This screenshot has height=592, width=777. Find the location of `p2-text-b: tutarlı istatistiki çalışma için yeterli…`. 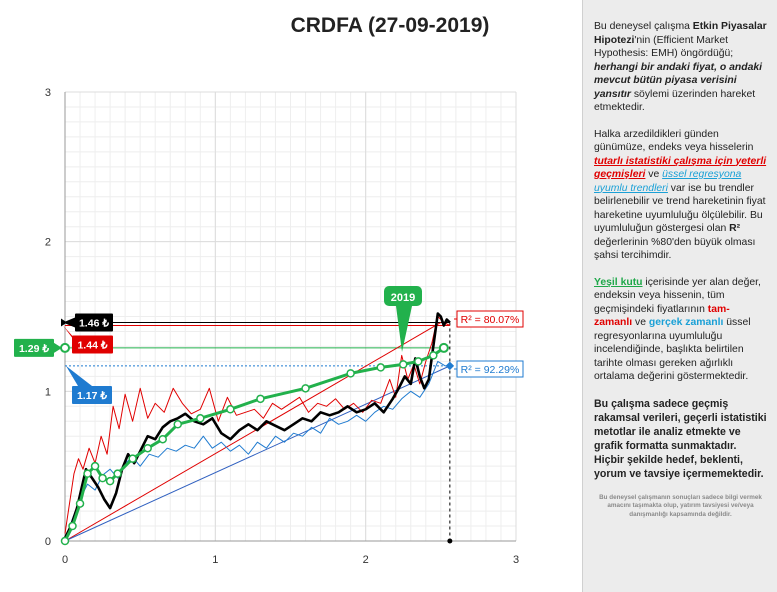

p2-text-b: tutarlı istatistiki çalışma için yeterli… is located at coordinates (680, 168).